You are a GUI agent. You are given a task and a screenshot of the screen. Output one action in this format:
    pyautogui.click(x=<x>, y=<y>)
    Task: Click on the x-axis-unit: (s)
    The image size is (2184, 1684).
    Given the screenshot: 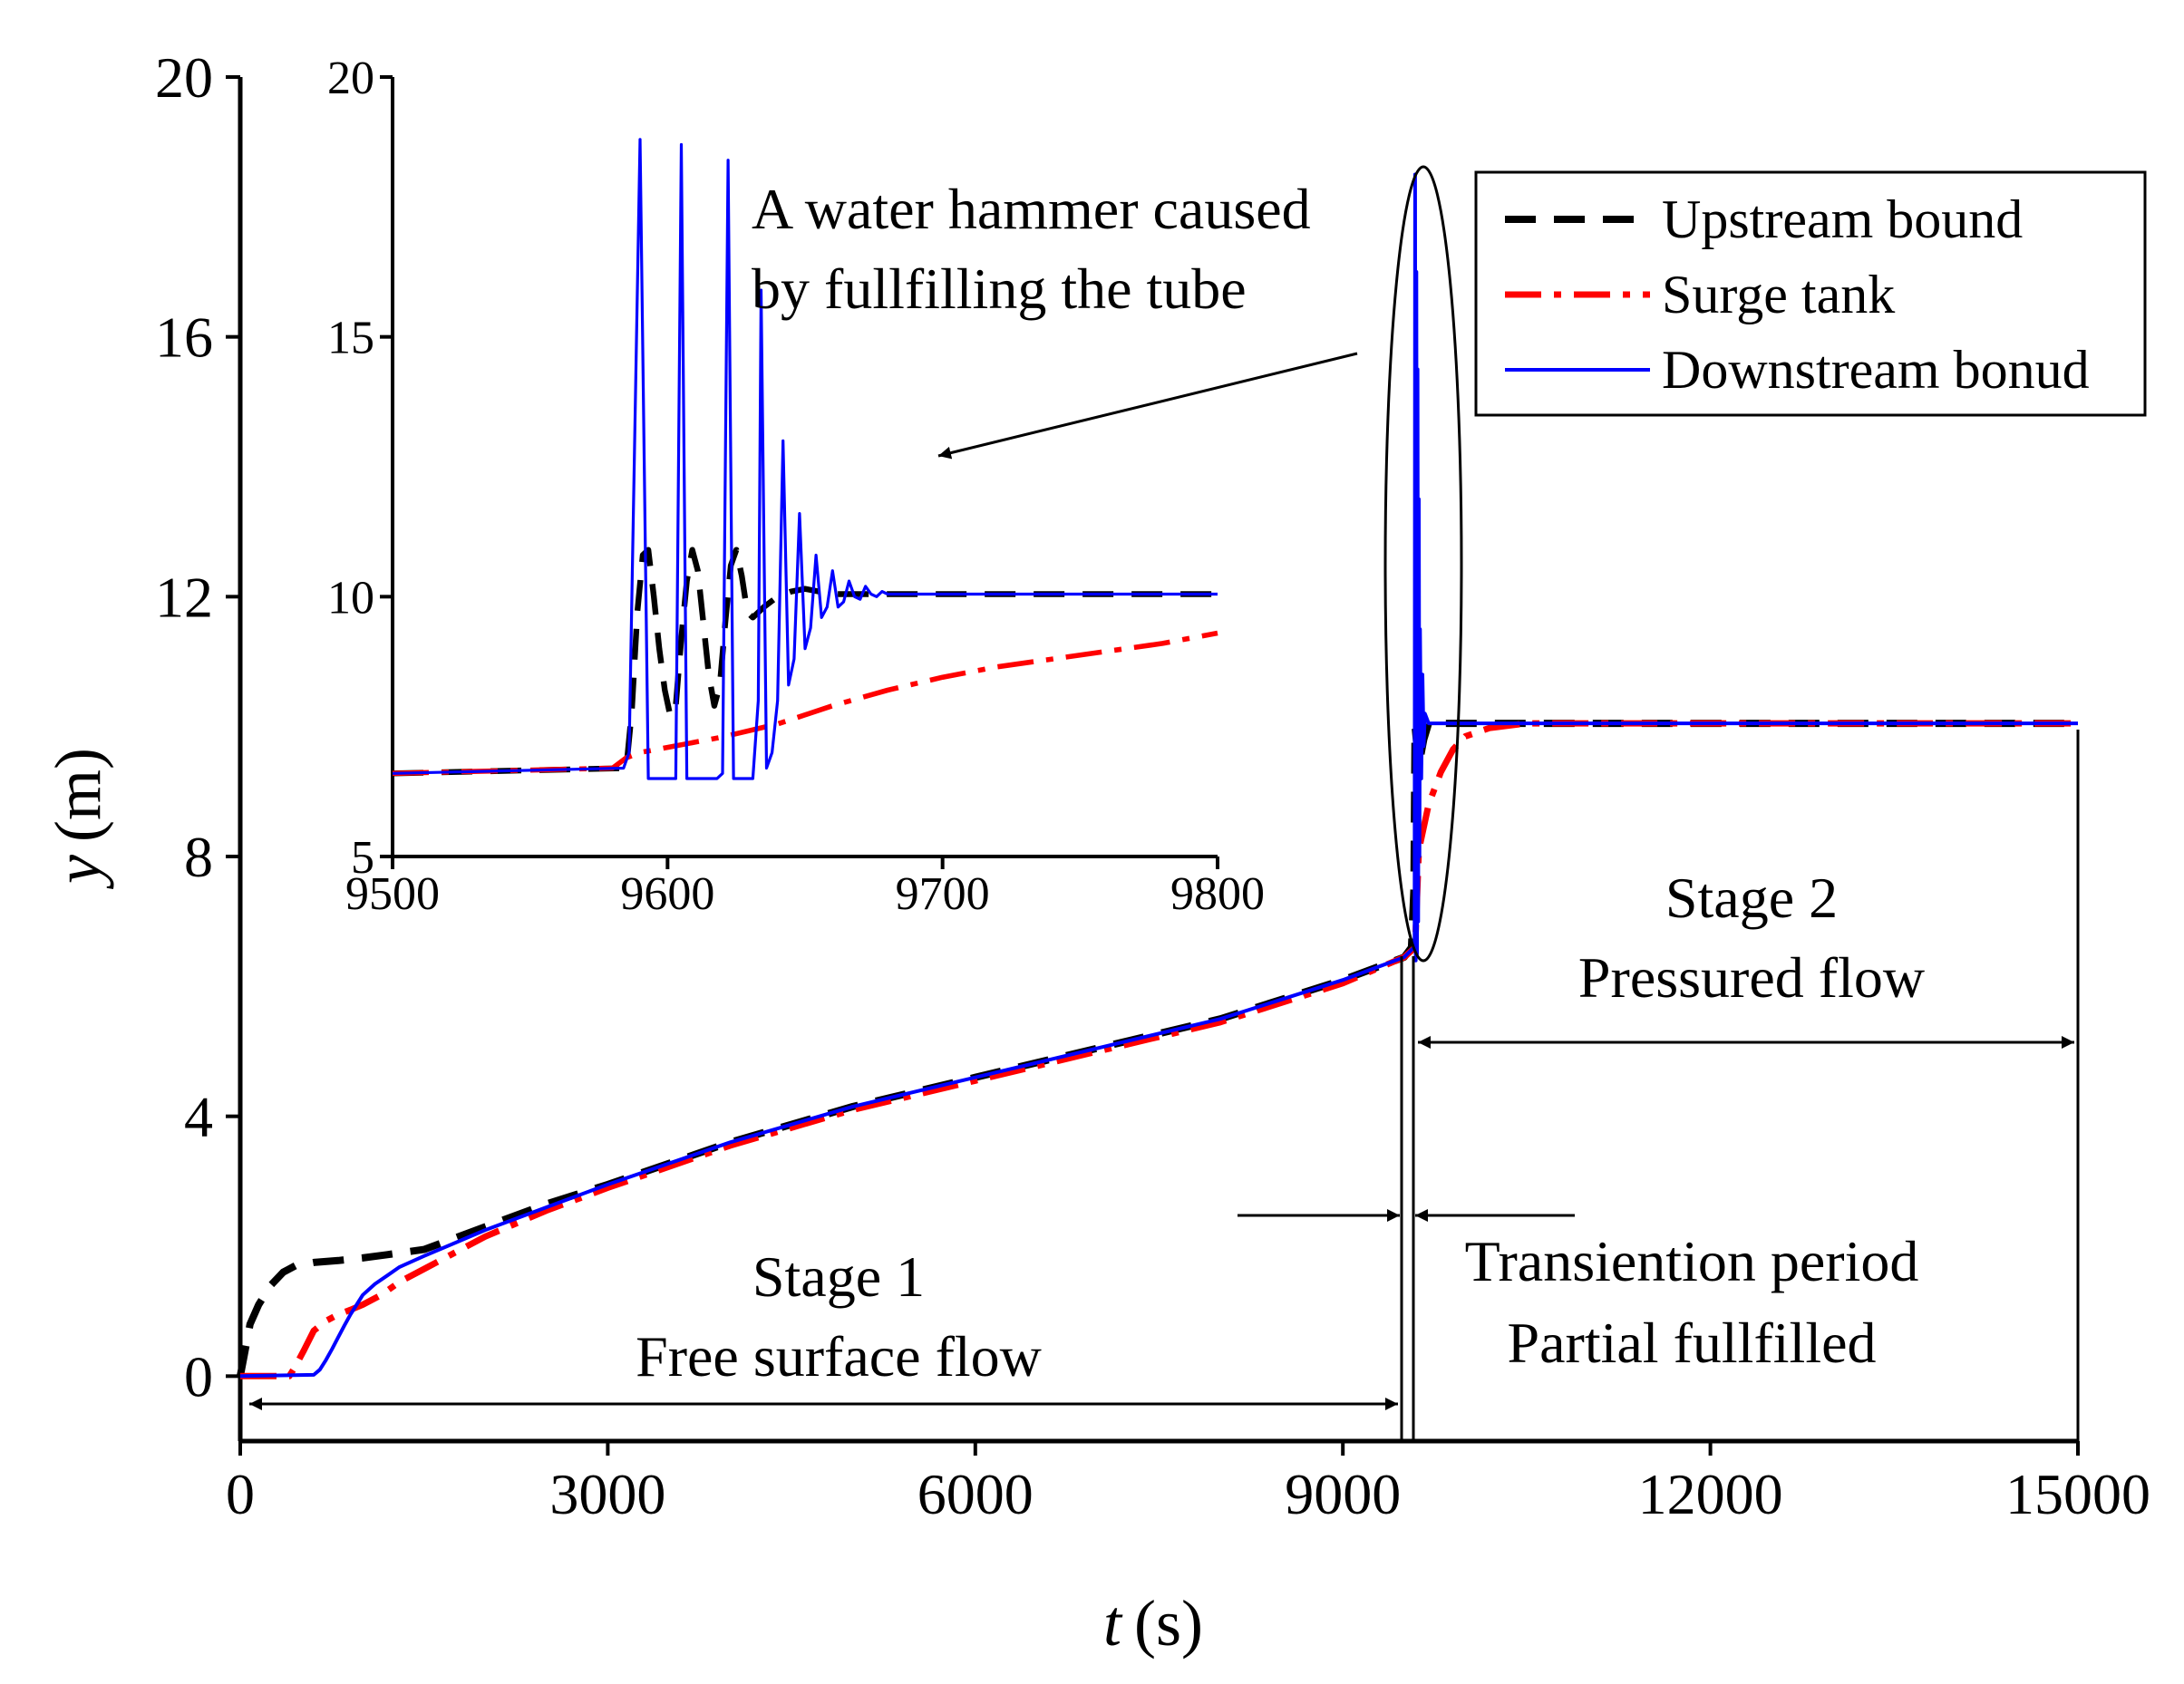 What is the action you would take?
    pyautogui.click(x=1168, y=1623)
    